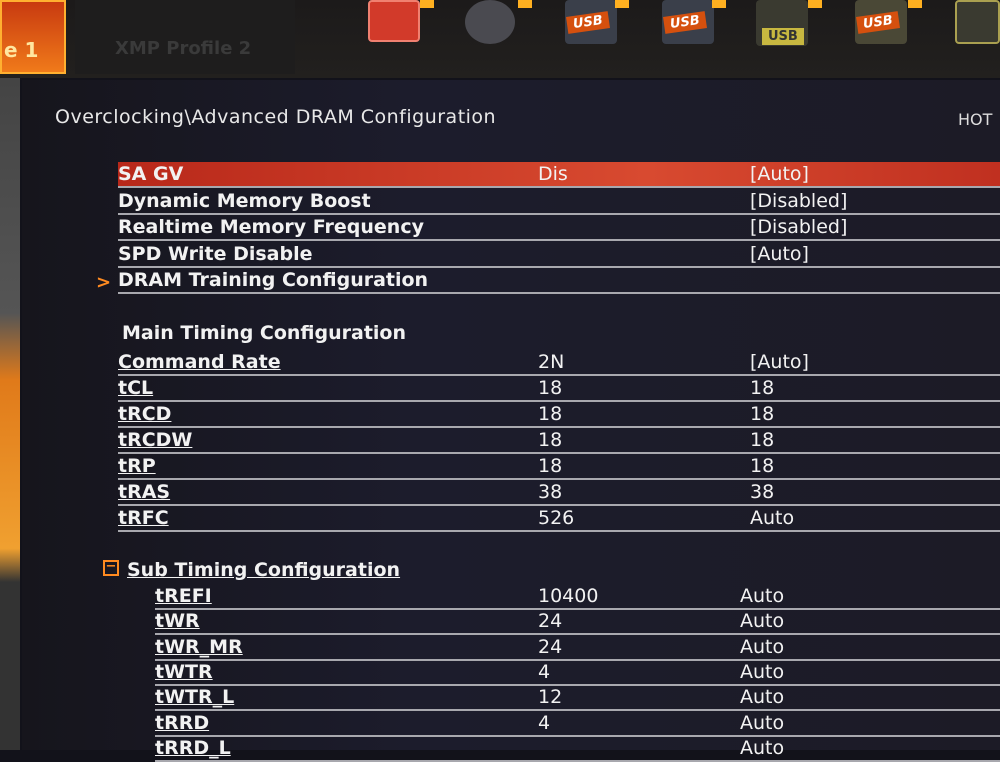 The width and height of the screenshot is (1000, 762). What do you see at coordinates (577, 698) in the screenshot?
I see `setting-row: tWTR_L 12 Auto` at bounding box center [577, 698].